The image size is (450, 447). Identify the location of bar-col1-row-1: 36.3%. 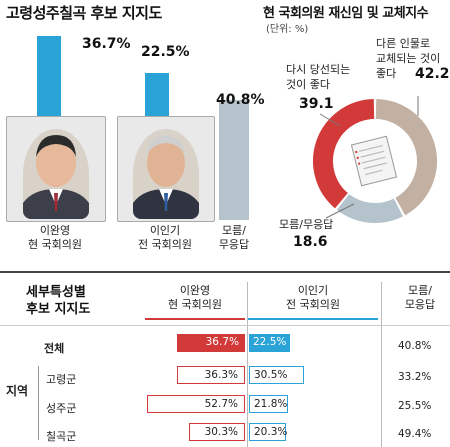
(211, 375).